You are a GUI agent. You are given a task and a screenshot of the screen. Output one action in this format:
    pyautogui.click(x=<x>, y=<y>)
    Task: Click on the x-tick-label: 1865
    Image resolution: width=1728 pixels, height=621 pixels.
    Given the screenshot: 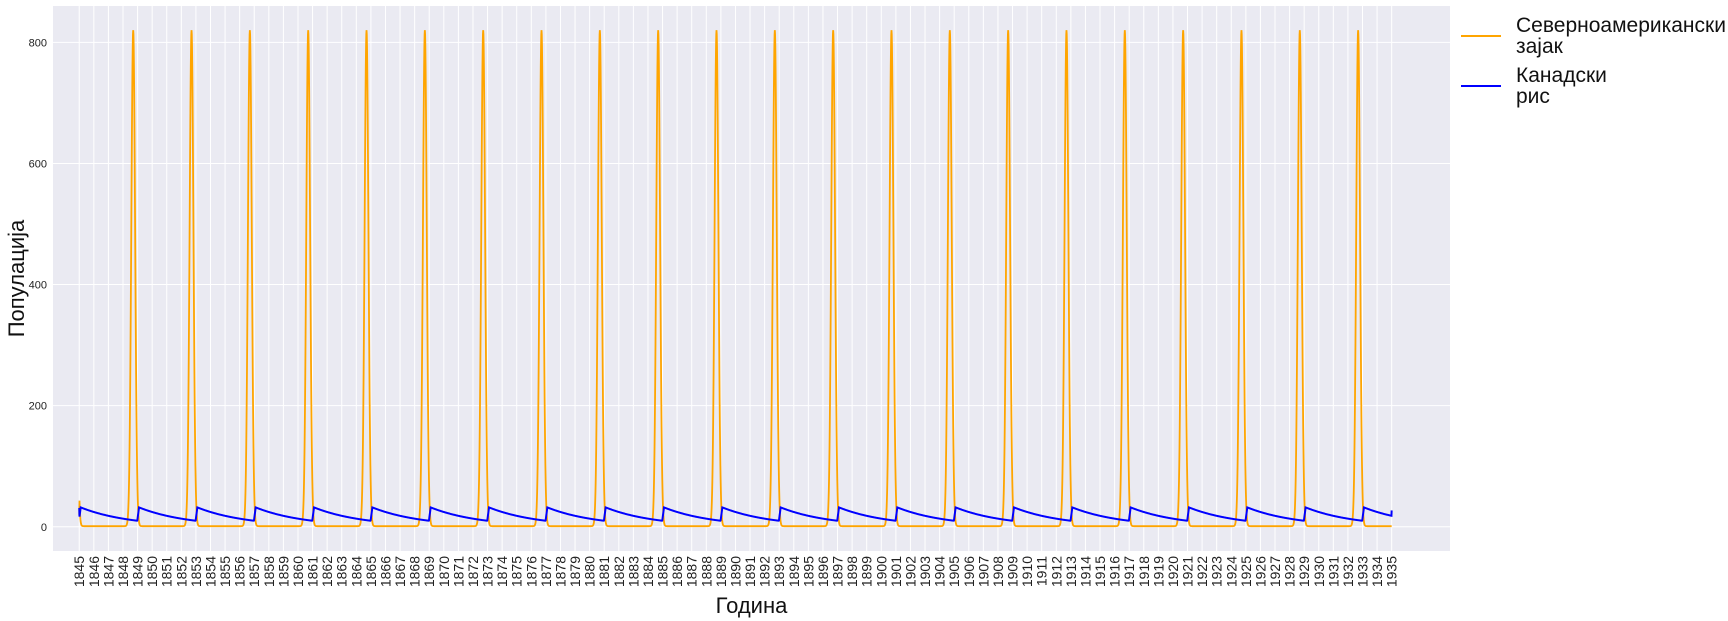 What is the action you would take?
    pyautogui.click(x=371, y=571)
    